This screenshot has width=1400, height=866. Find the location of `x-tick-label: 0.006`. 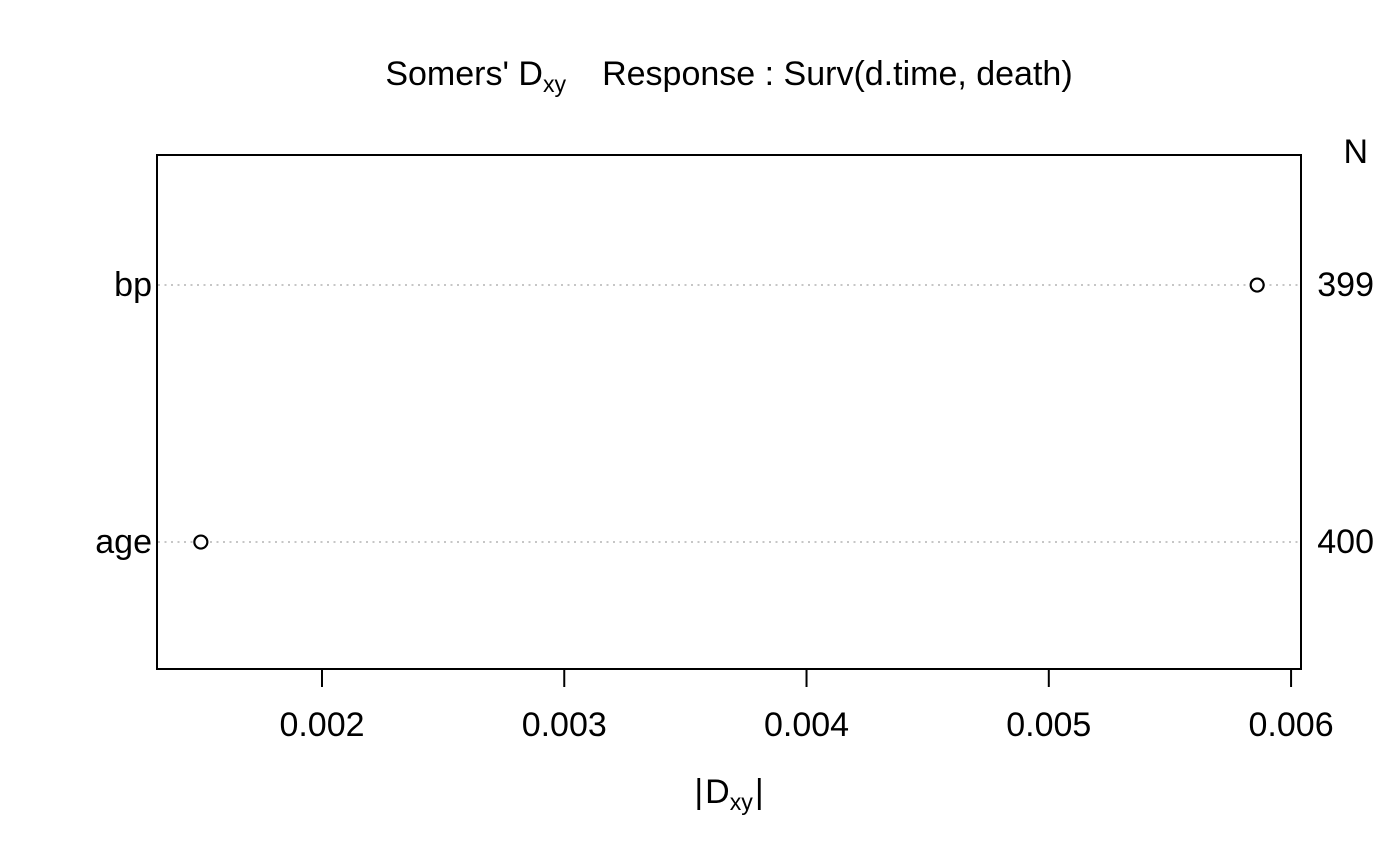

x-tick-label: 0.006 is located at coordinates (1291, 725).